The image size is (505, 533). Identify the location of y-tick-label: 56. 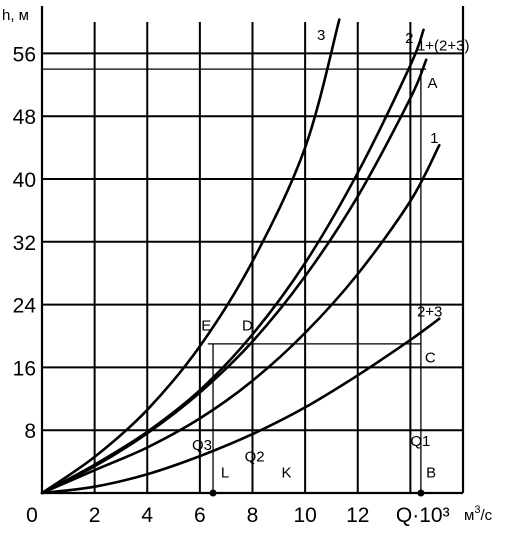
(24, 54).